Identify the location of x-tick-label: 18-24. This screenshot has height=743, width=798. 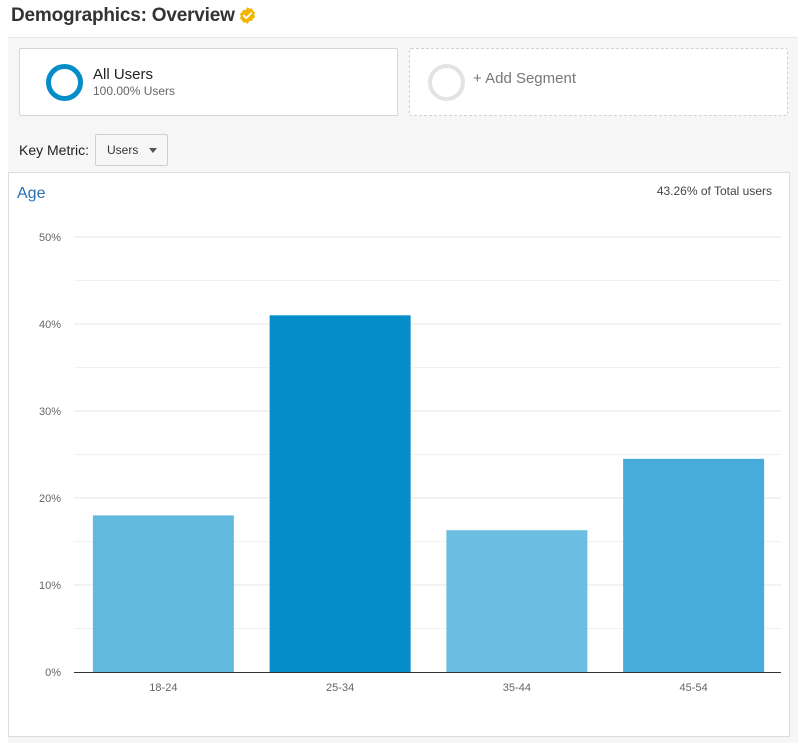
(163, 688).